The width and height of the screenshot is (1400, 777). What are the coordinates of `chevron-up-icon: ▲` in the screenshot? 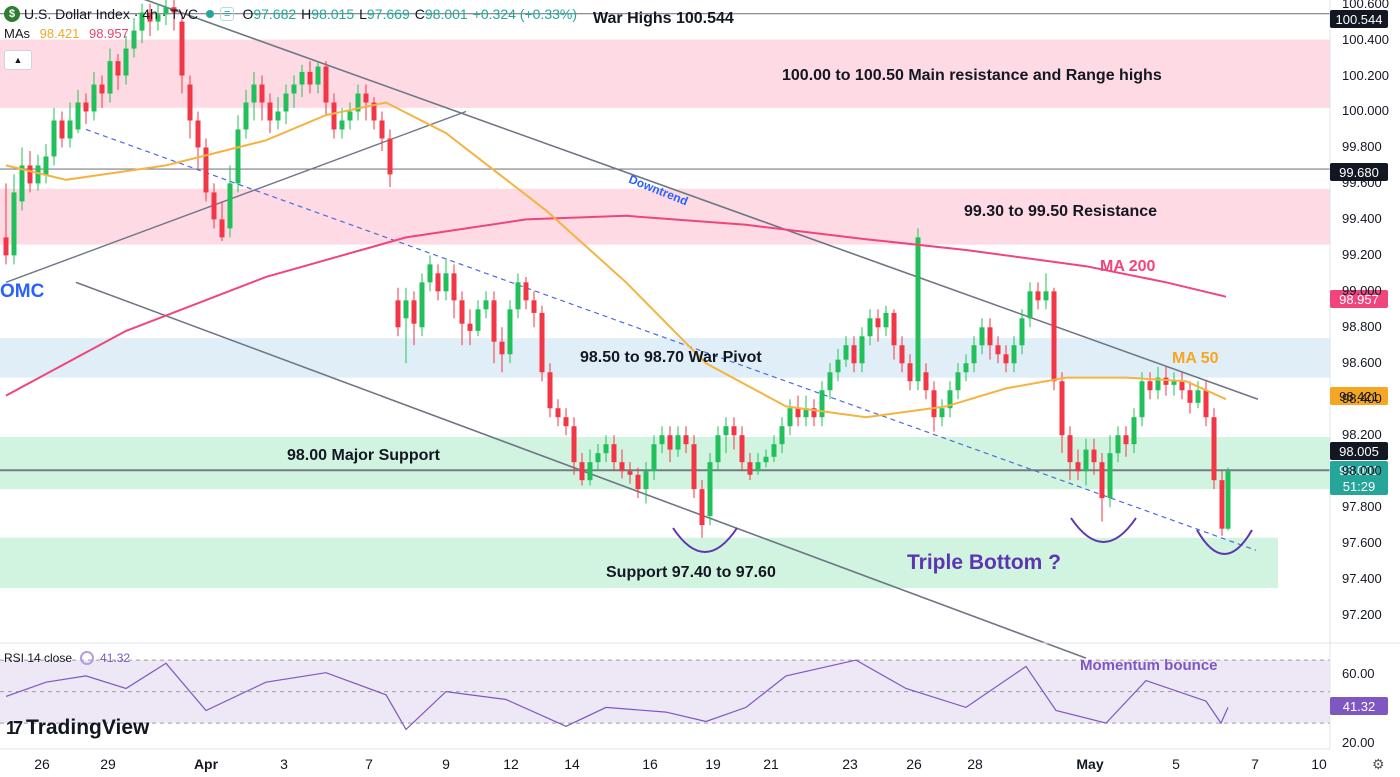 It's located at (18, 60).